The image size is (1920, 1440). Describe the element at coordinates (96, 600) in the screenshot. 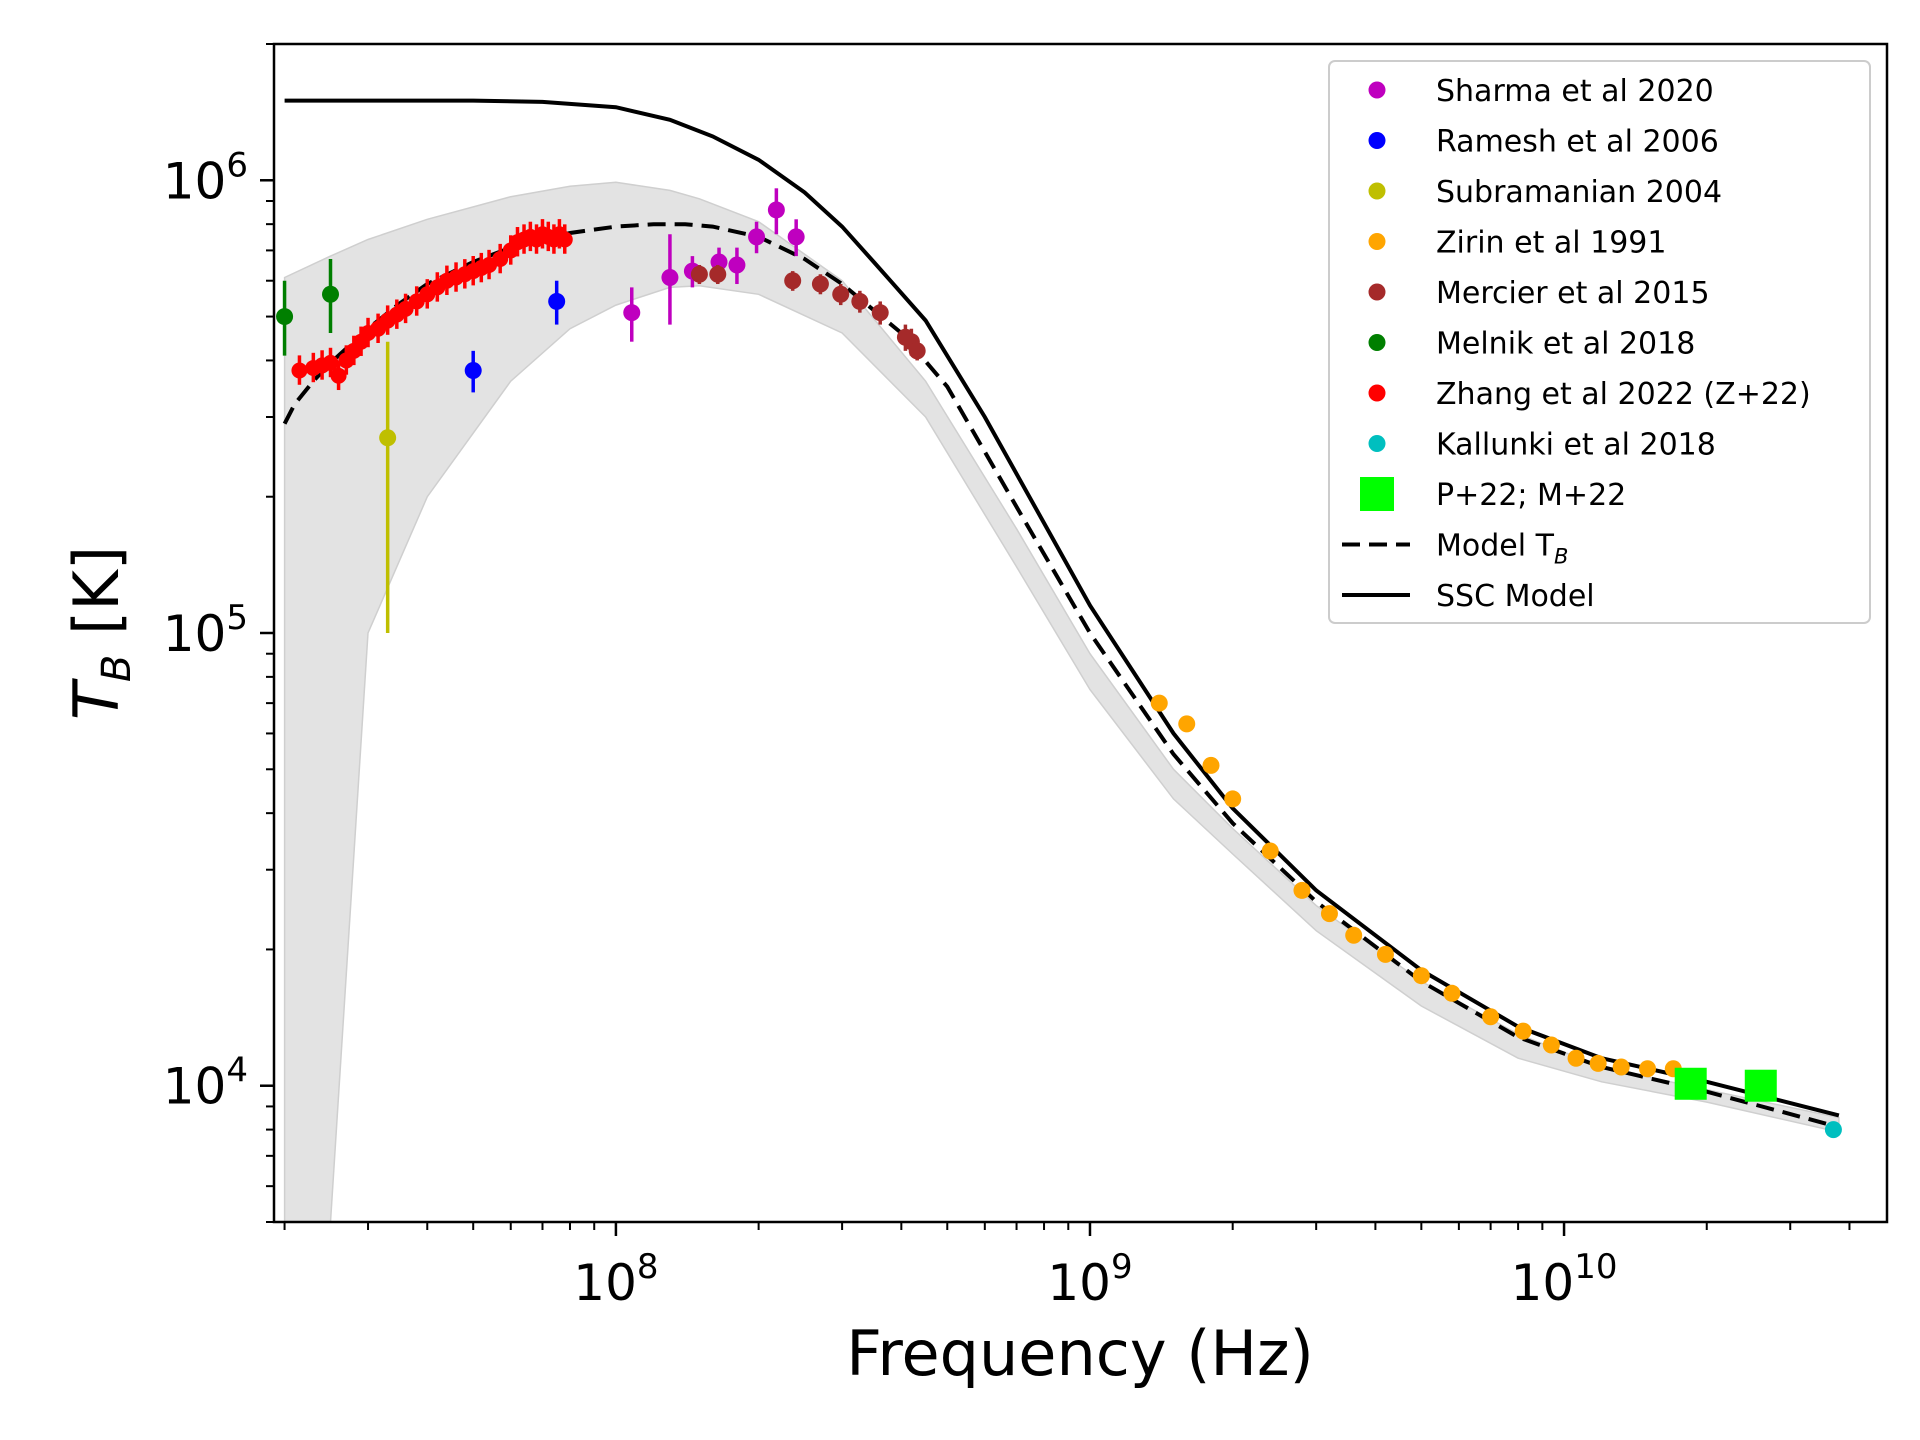

I see `y-axis-title-unit: [K]` at that location.